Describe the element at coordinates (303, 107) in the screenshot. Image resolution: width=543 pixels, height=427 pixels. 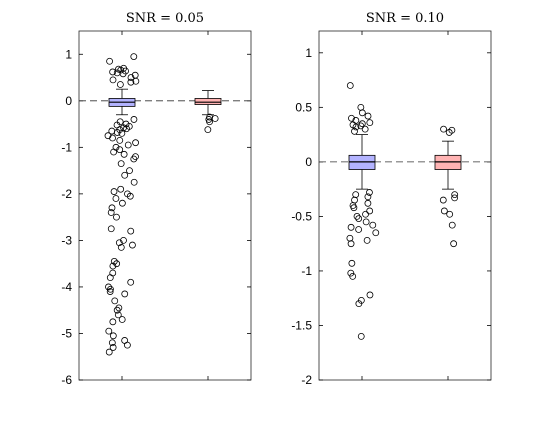
I see `y-tick-label: 0.5` at that location.